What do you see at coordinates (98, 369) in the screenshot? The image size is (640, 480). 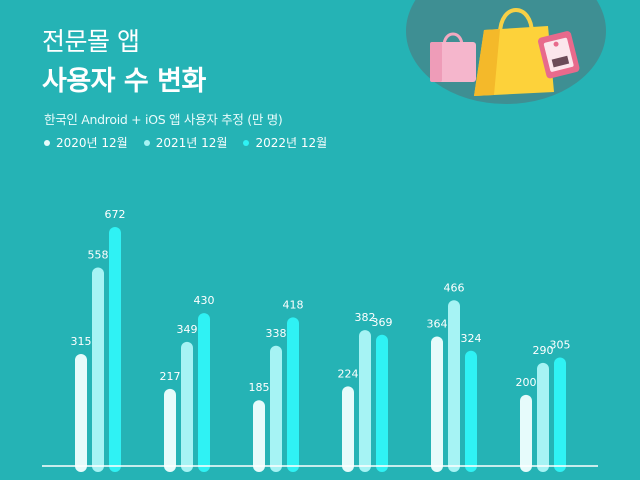 I see `bar-s1-c0` at bounding box center [98, 369].